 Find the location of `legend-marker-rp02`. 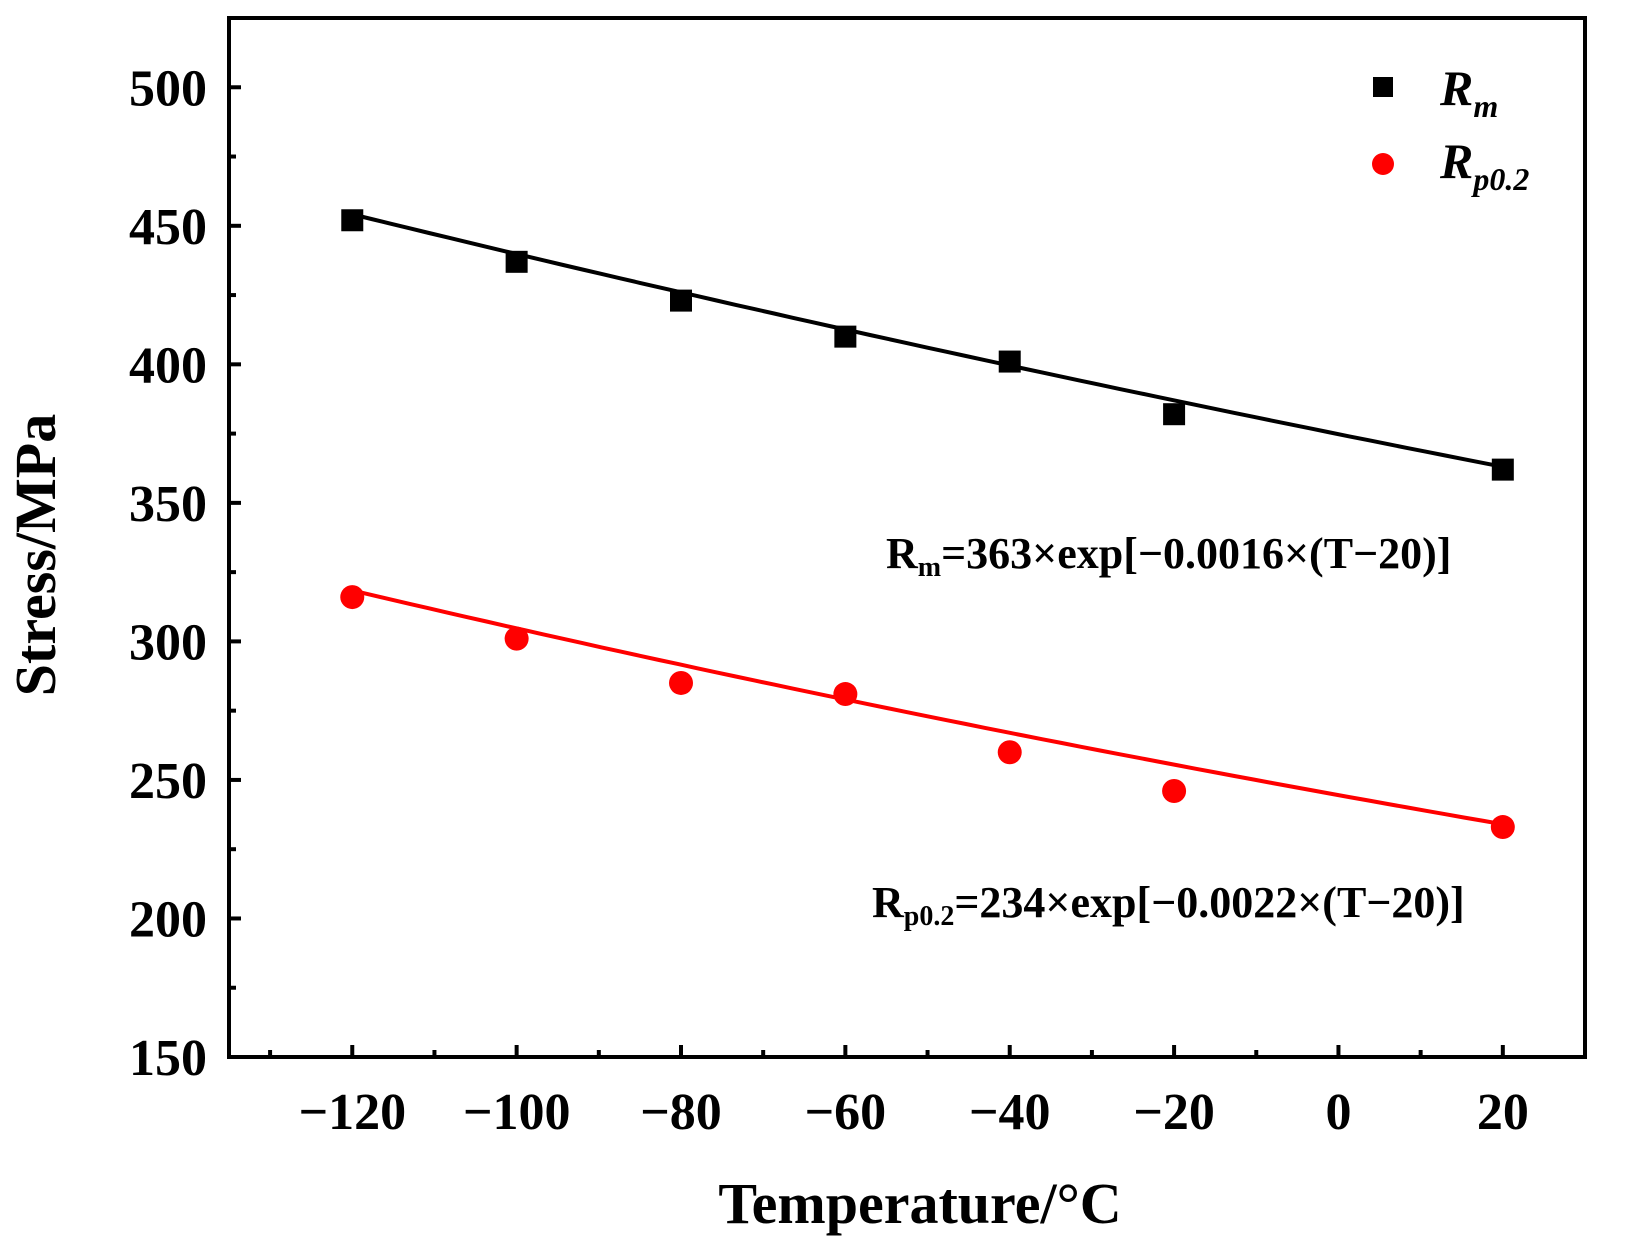

legend-marker-rp02 is located at coordinates (1383, 164).